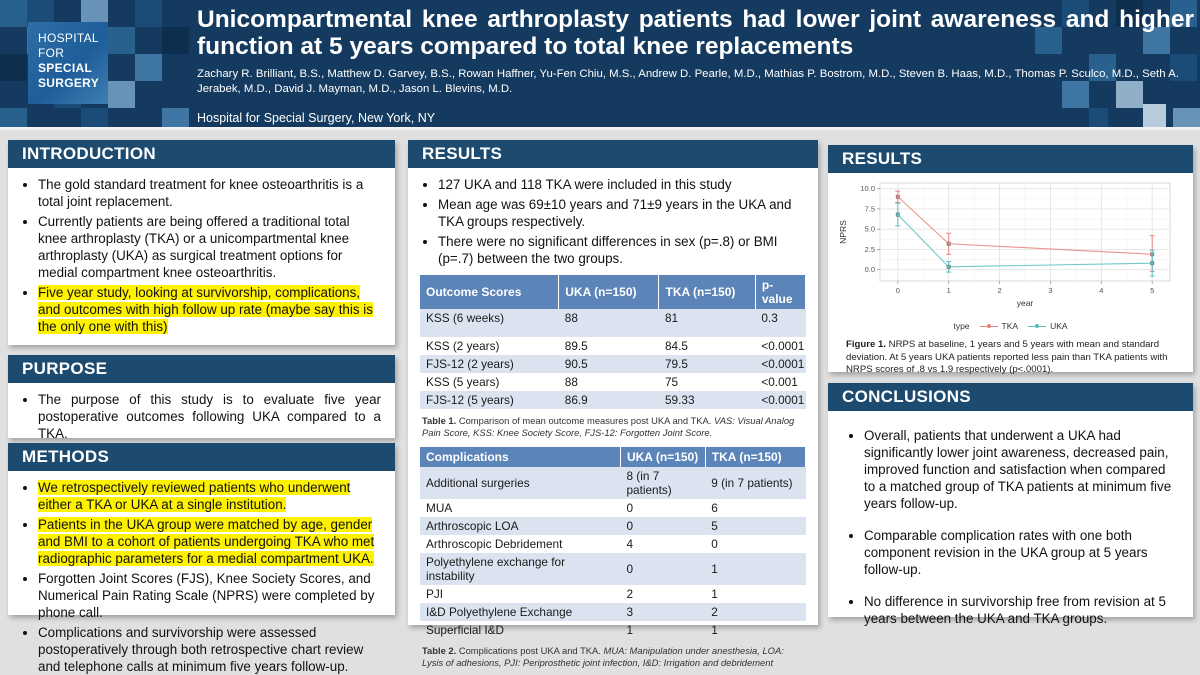 Image resolution: width=1200 pixels, height=675 pixels. I want to click on table-cell: 79.5, so click(707, 364).